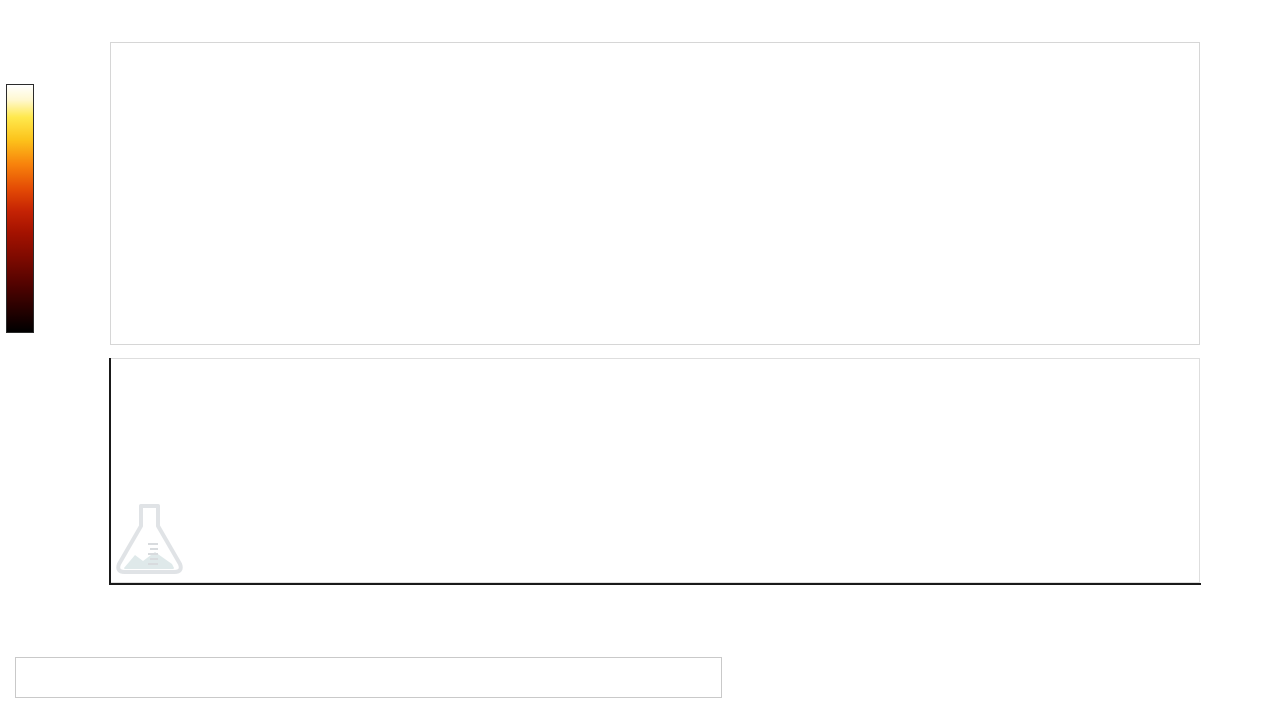 The width and height of the screenshot is (1280, 701). I want to click on cvd-left-spine, so click(110, 471).